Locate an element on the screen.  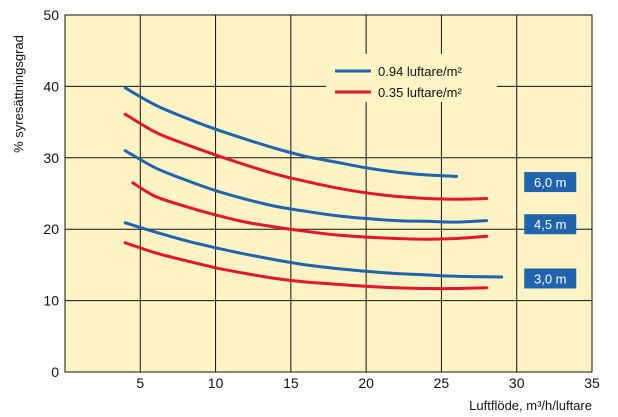
y-axis-title: % syresättningsgrad is located at coordinates (18, 94).